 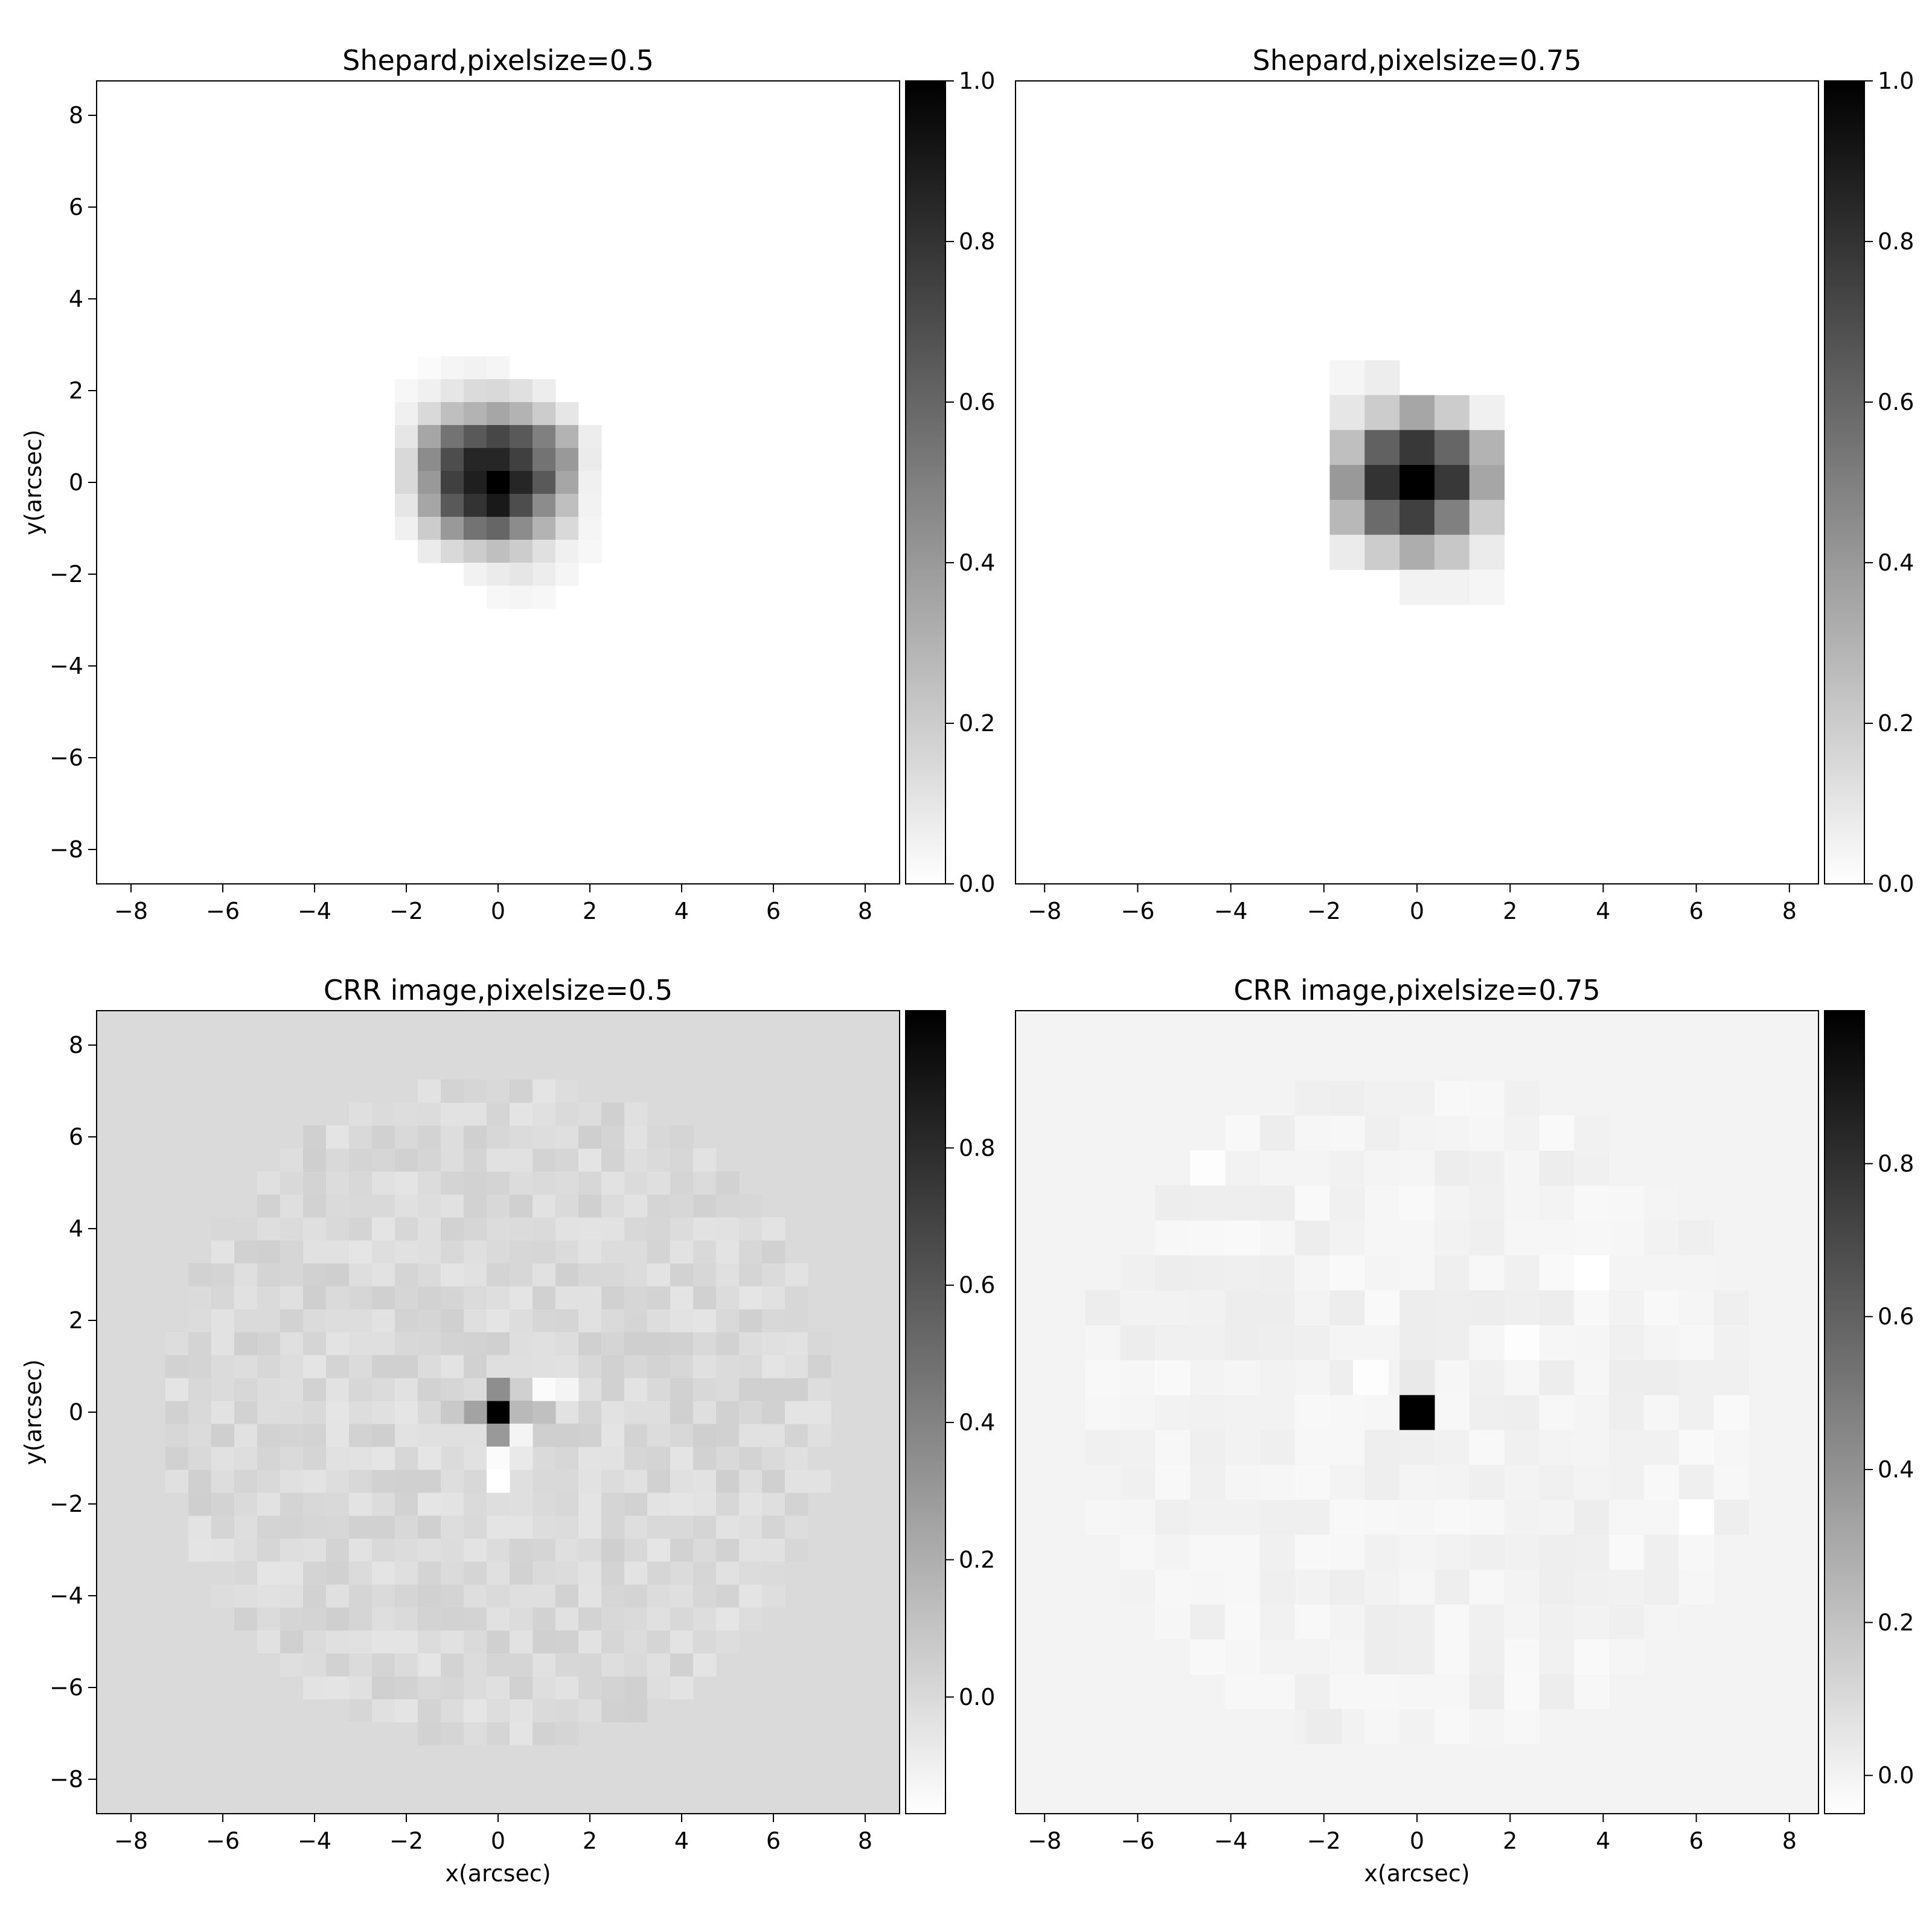 What do you see at coordinates (33, 1412) in the screenshot?
I see `y-axis-label: y(arcsec)` at bounding box center [33, 1412].